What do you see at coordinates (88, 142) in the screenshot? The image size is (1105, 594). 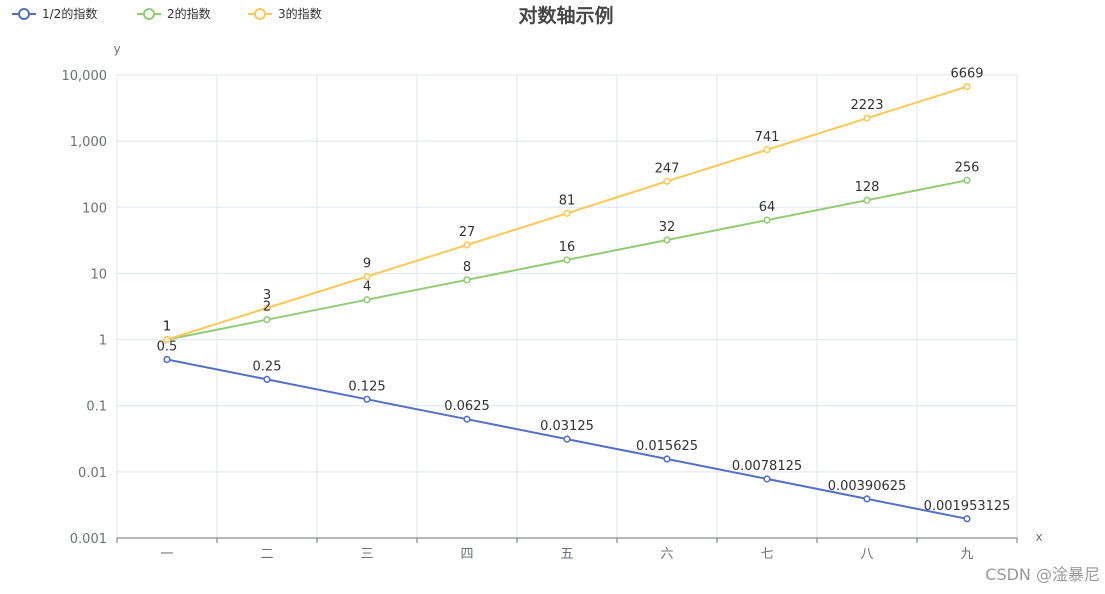 I see `y-tick-label: 1,000` at bounding box center [88, 142].